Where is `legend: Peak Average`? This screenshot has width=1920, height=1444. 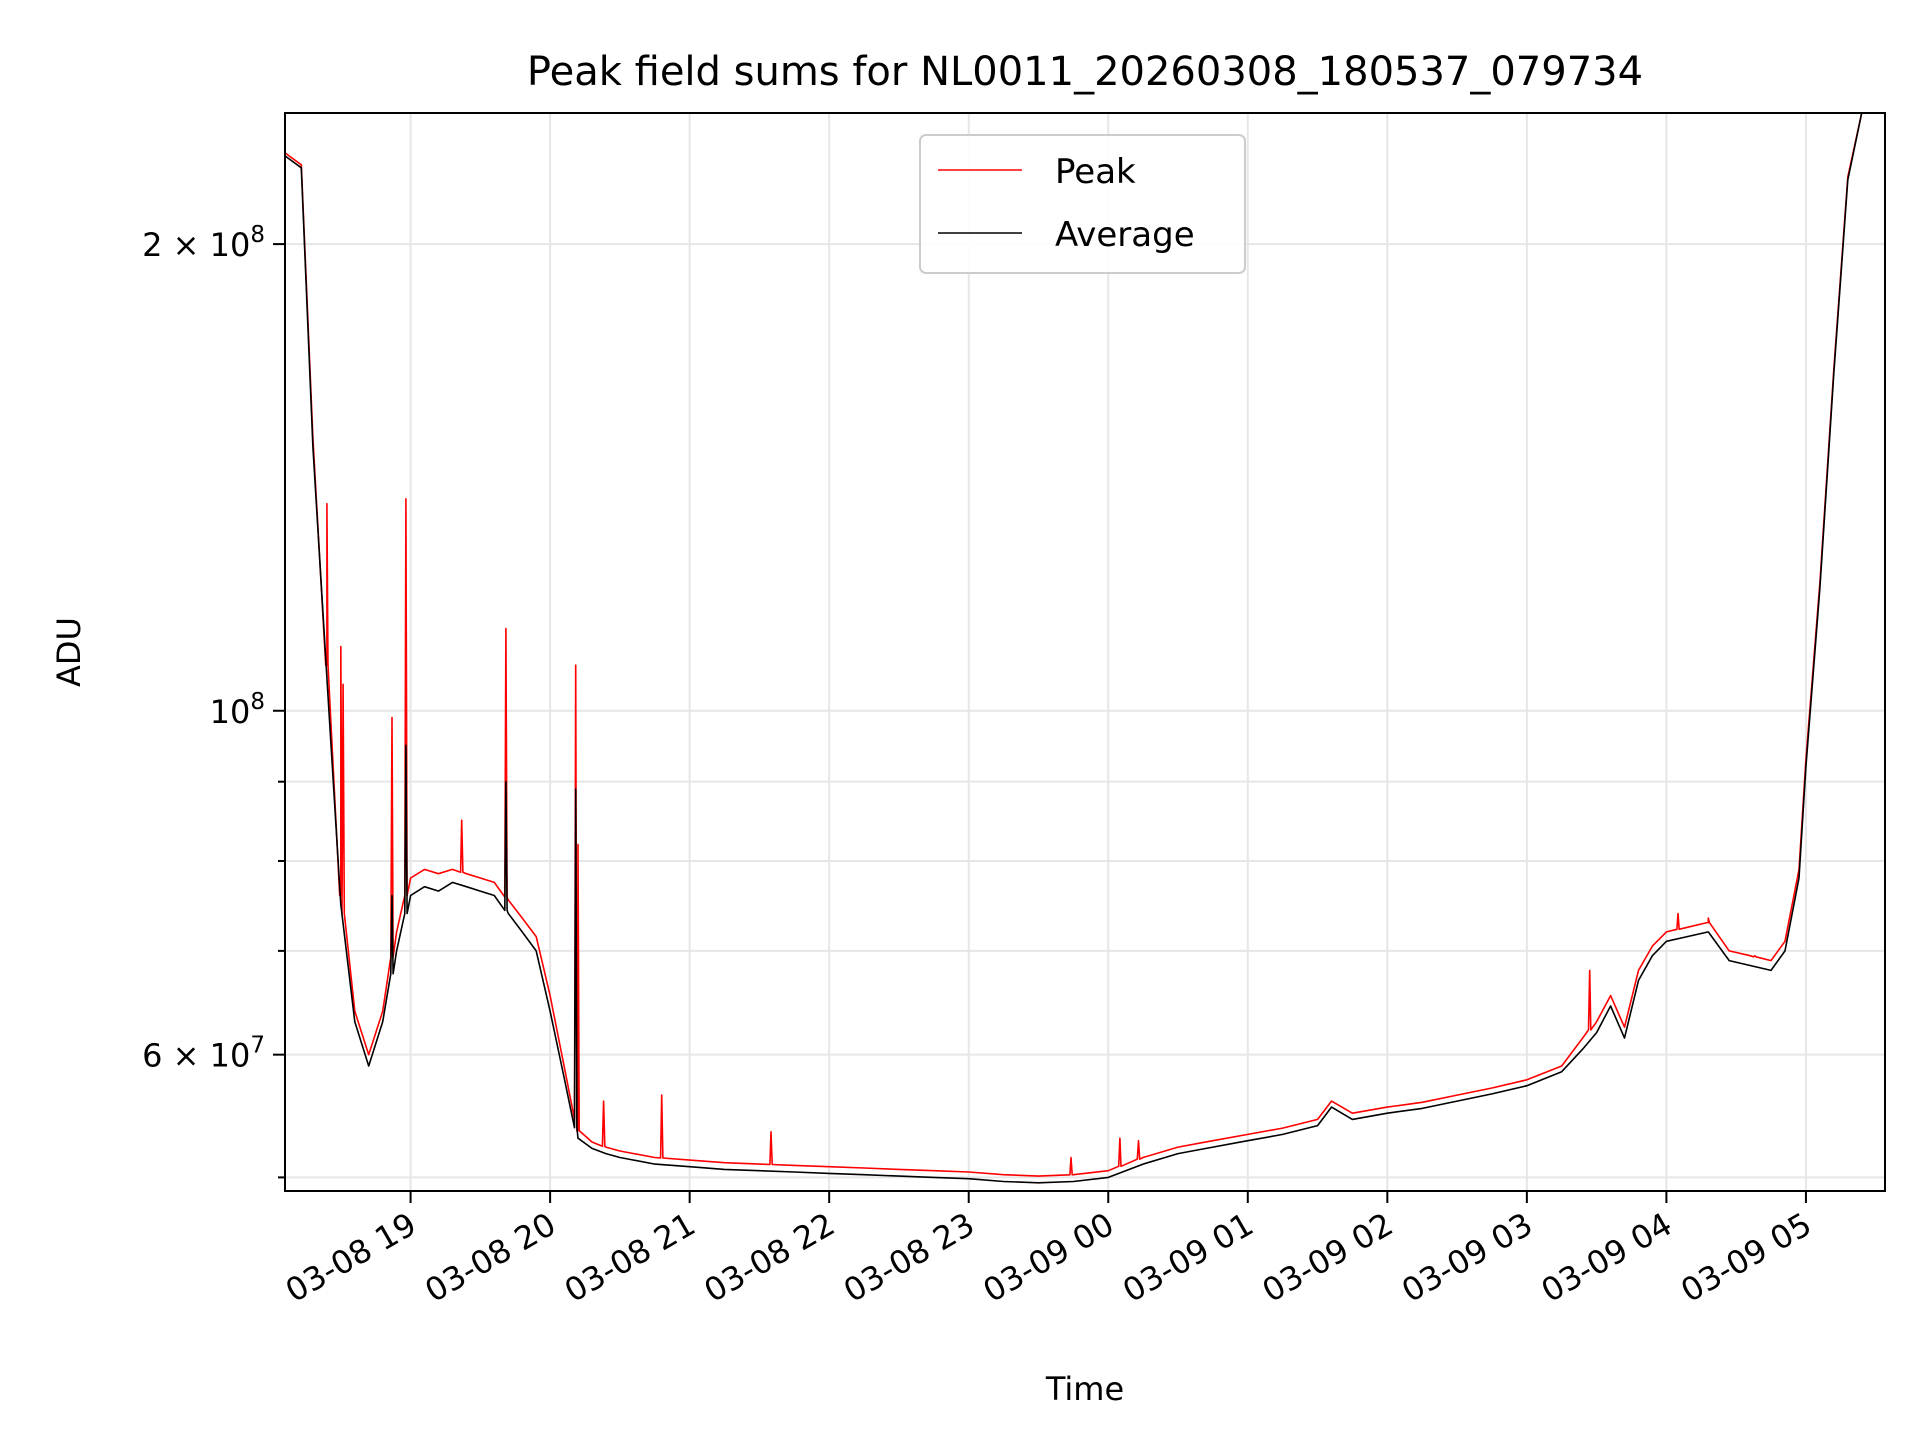 legend: Peak Average is located at coordinates (1082, 204).